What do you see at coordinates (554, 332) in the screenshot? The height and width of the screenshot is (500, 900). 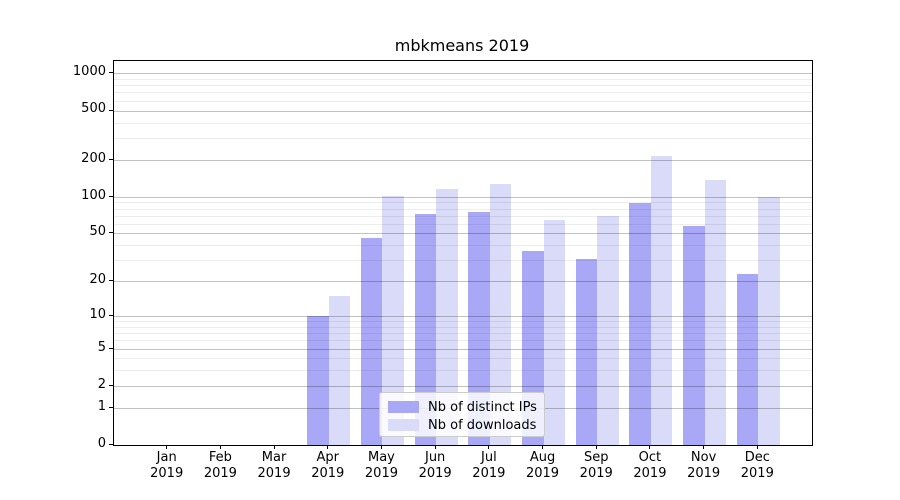 I see `bar-downloads-aug` at bounding box center [554, 332].